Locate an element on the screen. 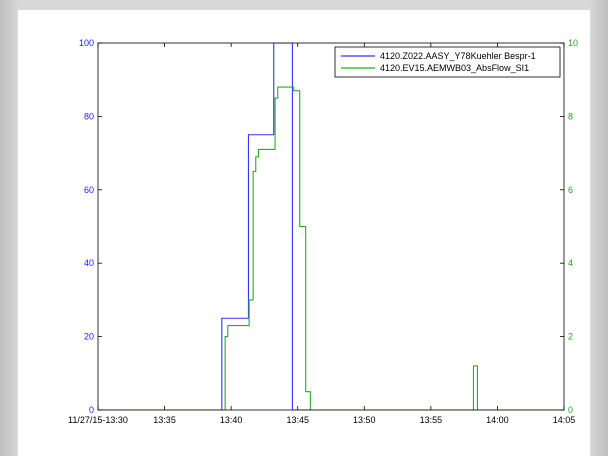  y-left-tick-label: 60 is located at coordinates (89, 190).